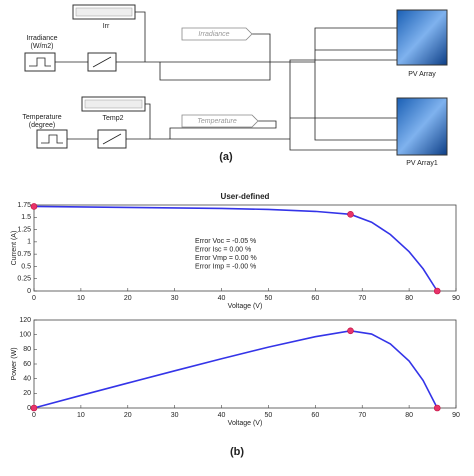 This screenshot has width=474, height=476. What do you see at coordinates (112, 118) in the screenshot?
I see `block-label: Temp2` at bounding box center [112, 118].